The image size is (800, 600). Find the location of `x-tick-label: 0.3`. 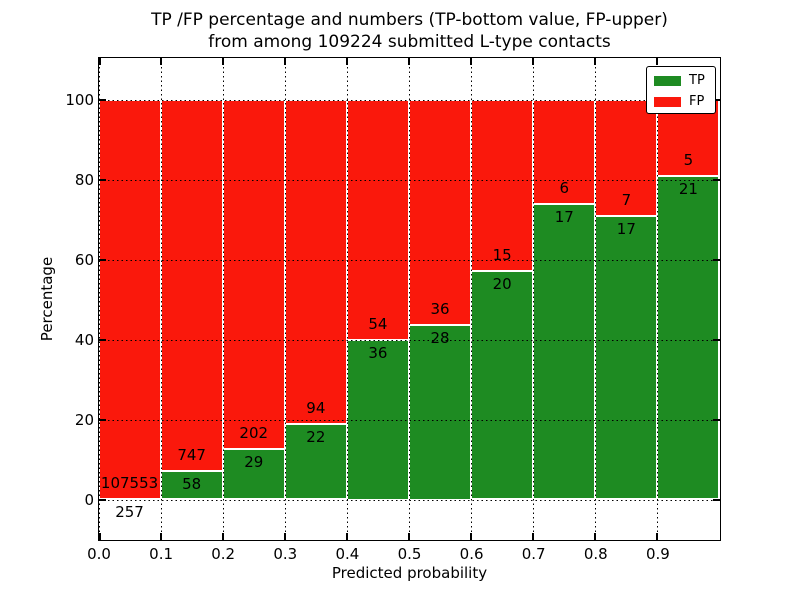

x-tick-label: 0.3 is located at coordinates (285, 554).